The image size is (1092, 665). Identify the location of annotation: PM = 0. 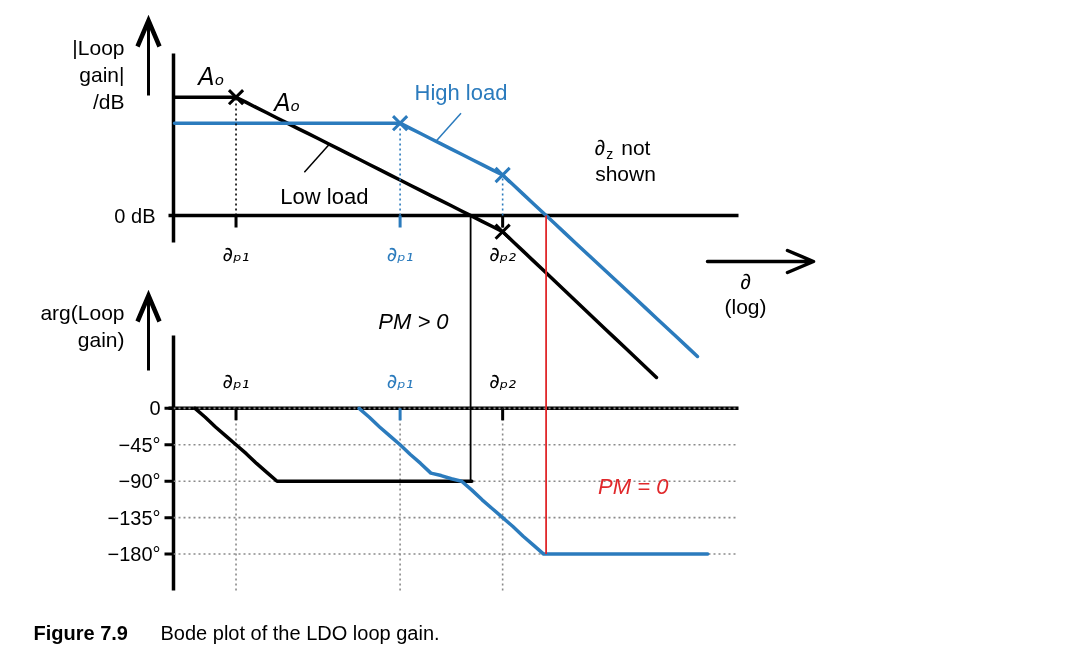
(634, 486).